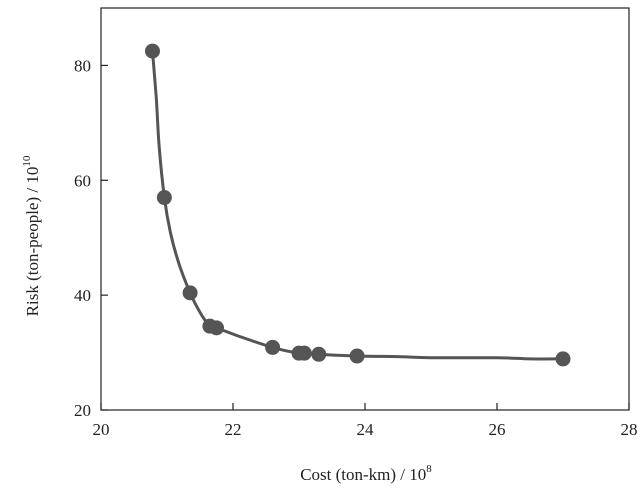 Image resolution: width=638 pixels, height=490 pixels. I want to click on y-tick-label-40: 40, so click(82, 295).